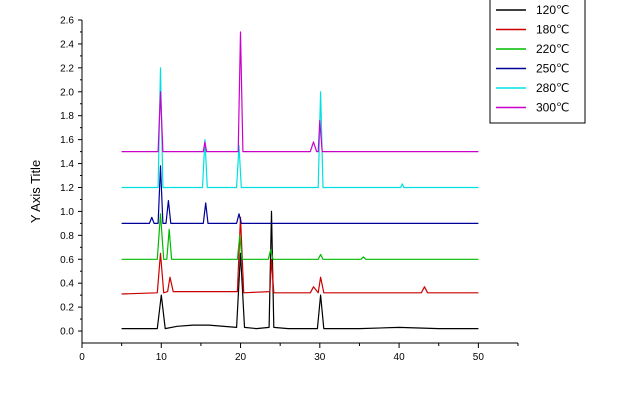 Image resolution: width=640 pixels, height=400 pixels. Describe the element at coordinates (67, 260) in the screenshot. I see `y-tick-label: 0.6` at that location.